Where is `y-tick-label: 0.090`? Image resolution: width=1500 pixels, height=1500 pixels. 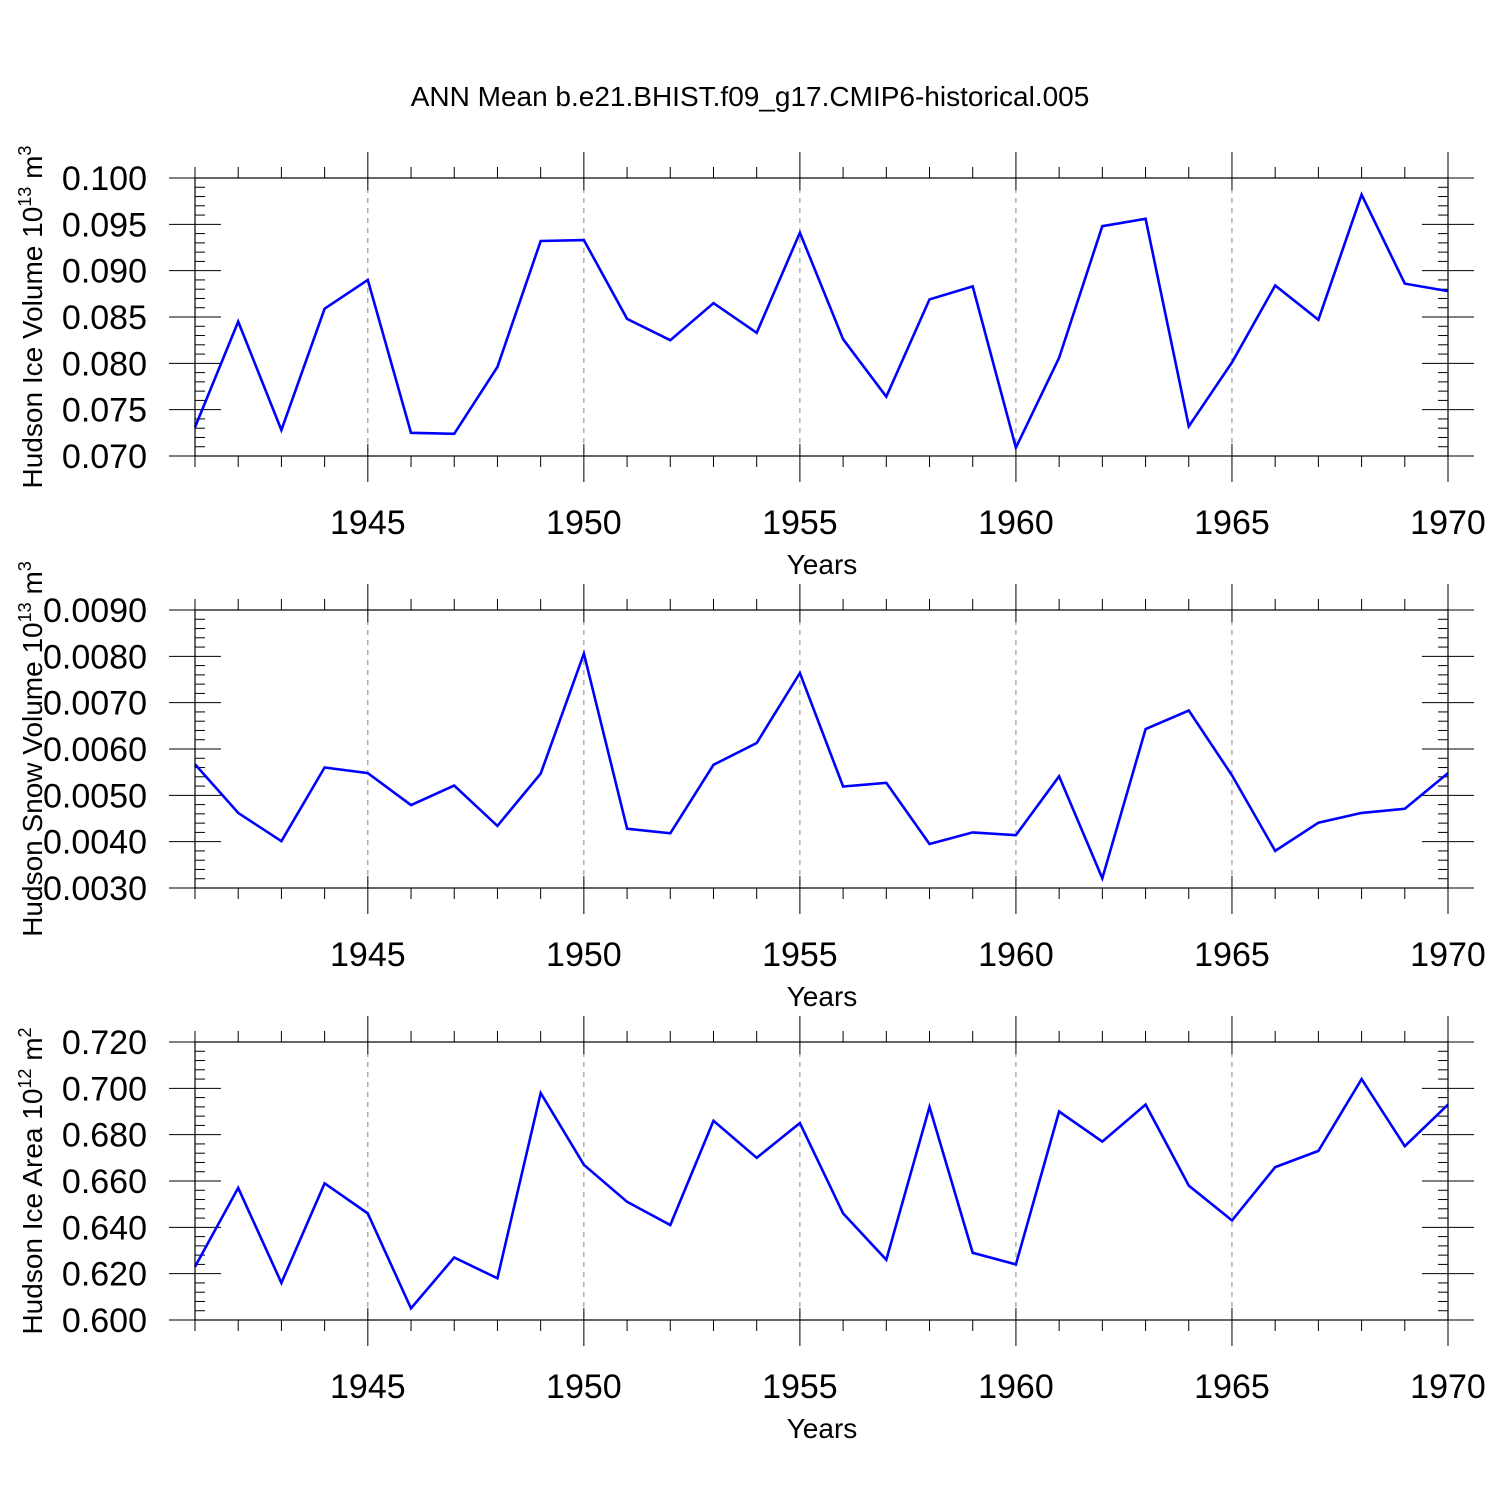
y-tick-label: 0.090 is located at coordinates (104, 272).